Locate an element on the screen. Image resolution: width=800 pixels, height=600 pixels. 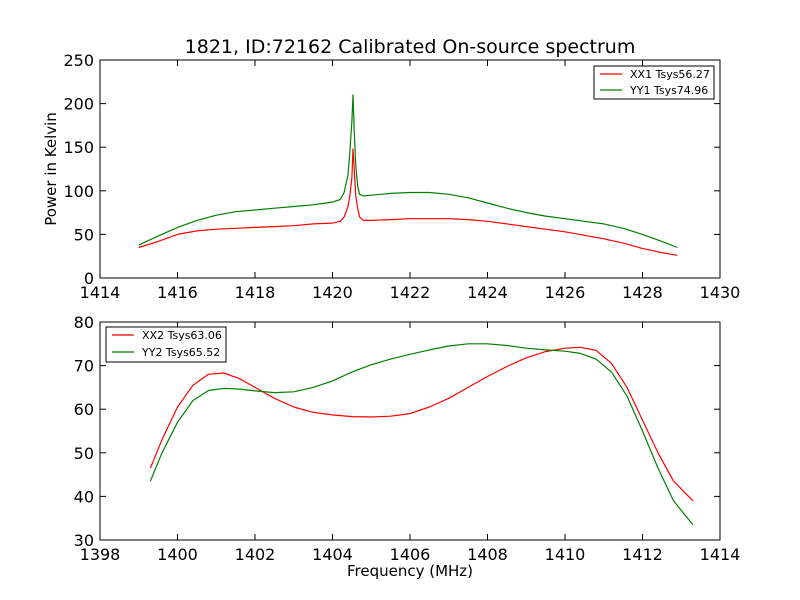
x-tick-label: 1400 is located at coordinates (177, 554).